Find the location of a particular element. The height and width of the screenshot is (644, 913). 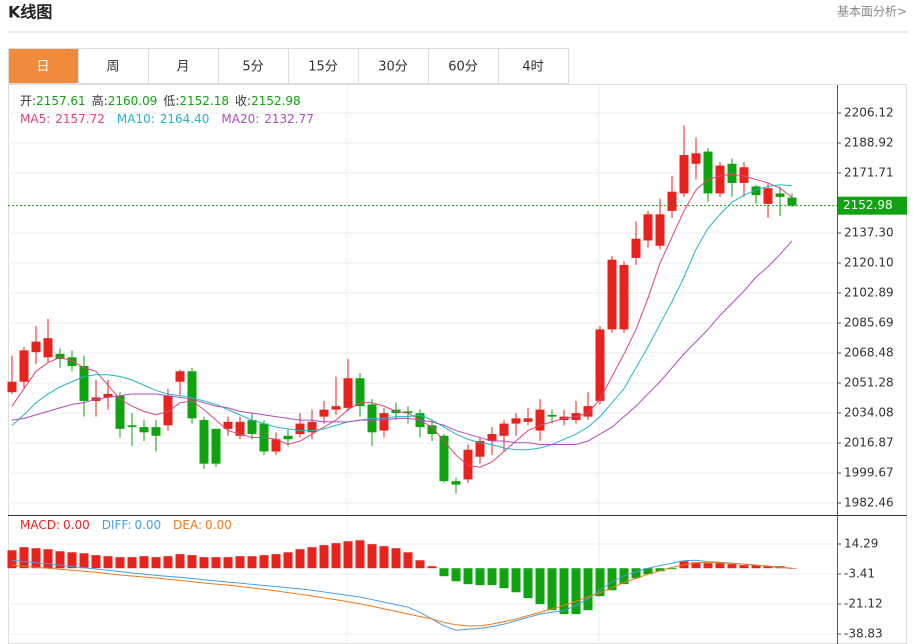

tab-label: 30分 is located at coordinates (393, 67).